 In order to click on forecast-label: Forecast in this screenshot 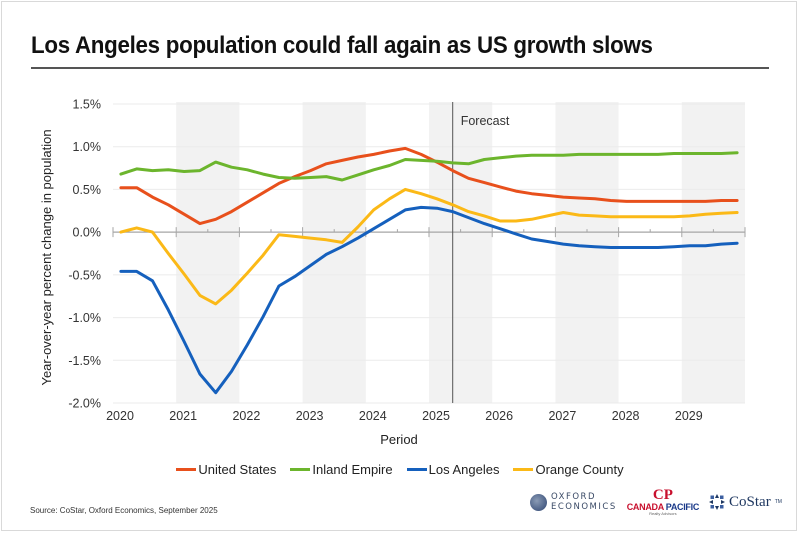, I will do `click(485, 121)`.